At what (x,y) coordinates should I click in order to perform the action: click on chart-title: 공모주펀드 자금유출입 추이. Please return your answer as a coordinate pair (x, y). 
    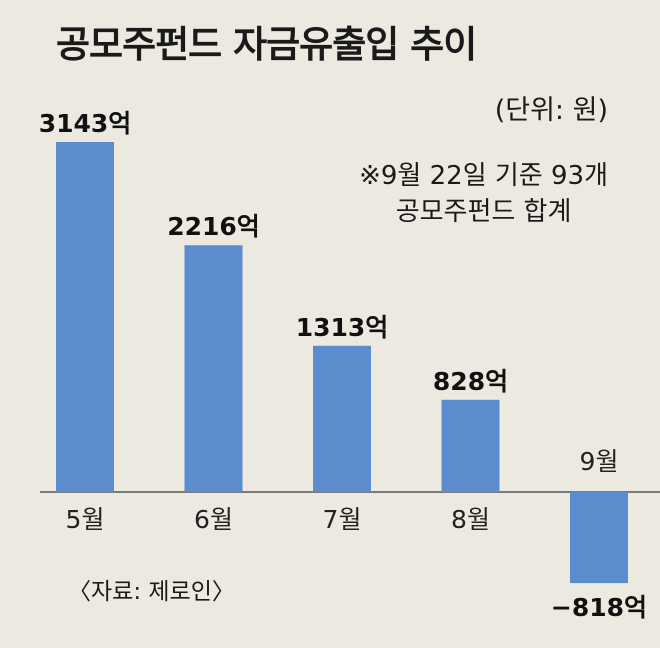
    Looking at the image, I should click on (266, 44).